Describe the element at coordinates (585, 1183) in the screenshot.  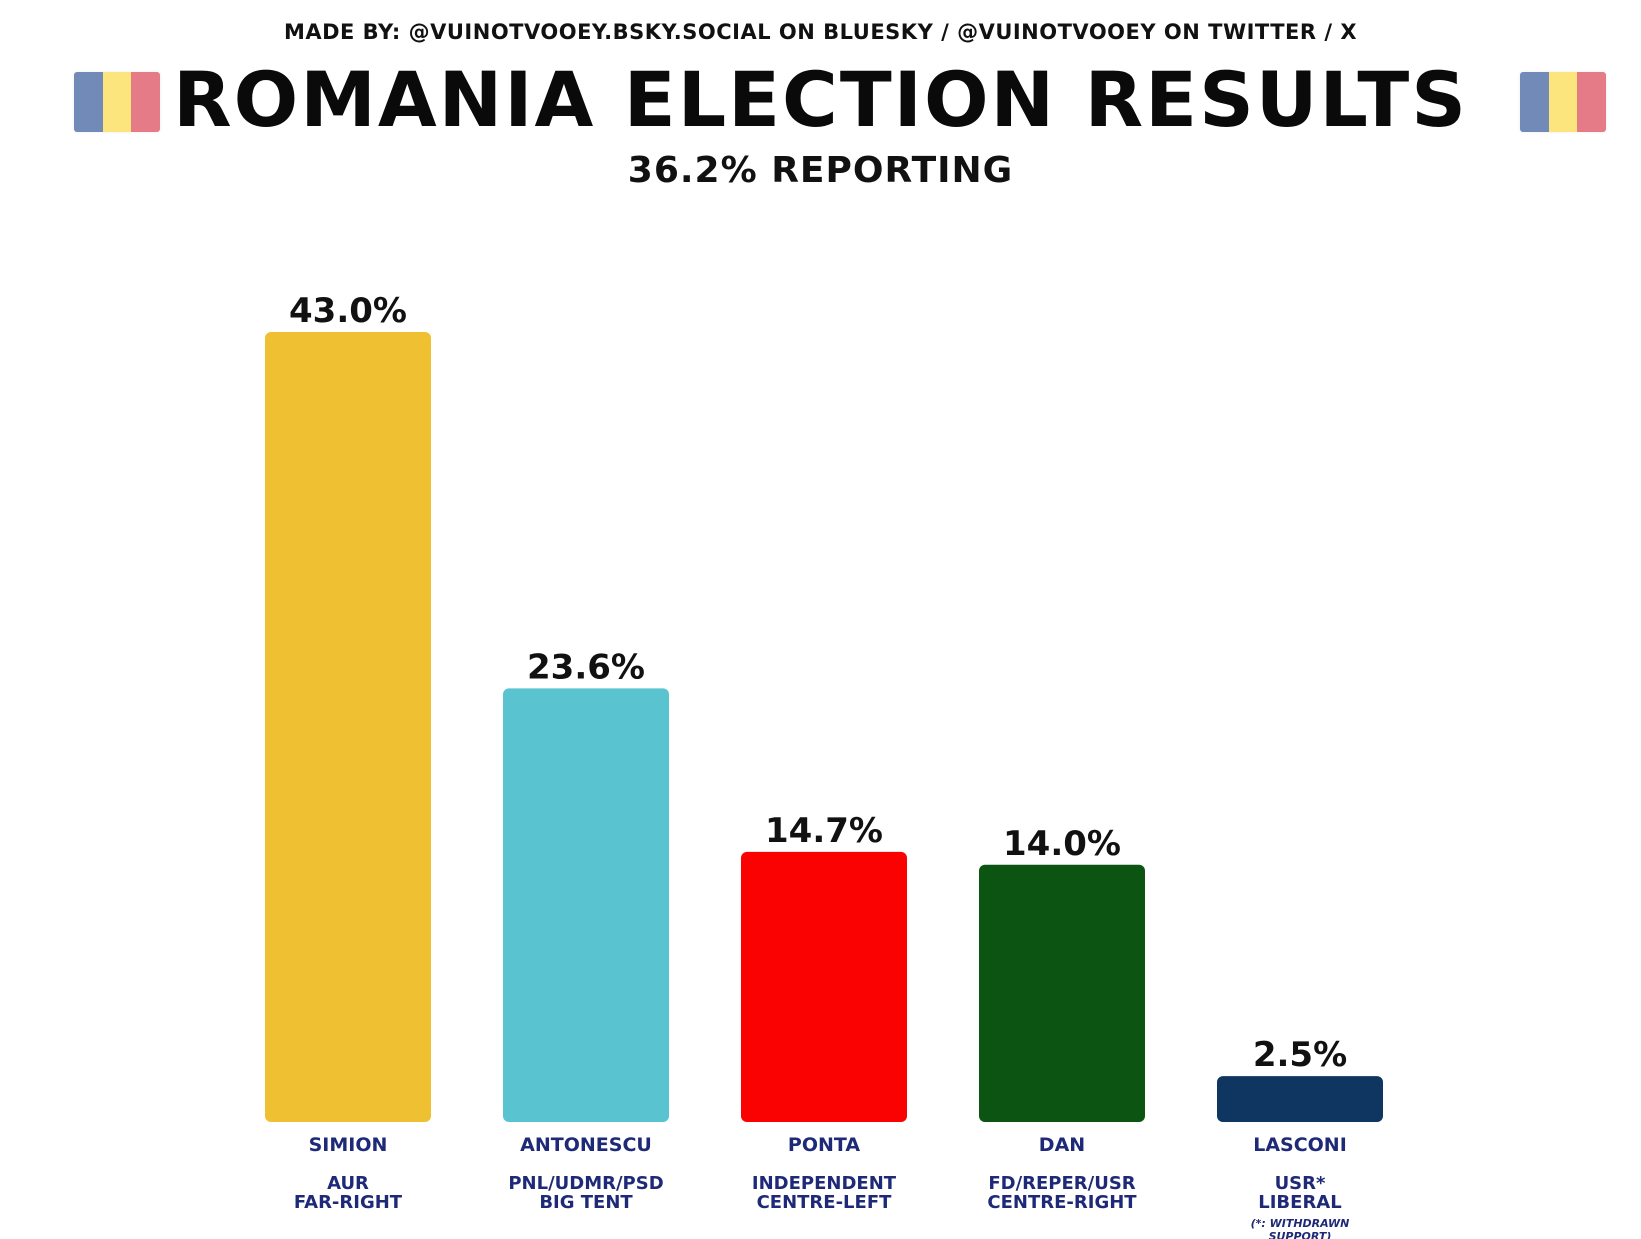
I see `party-label-antonescu: PNL/UDMR/PSD` at that location.